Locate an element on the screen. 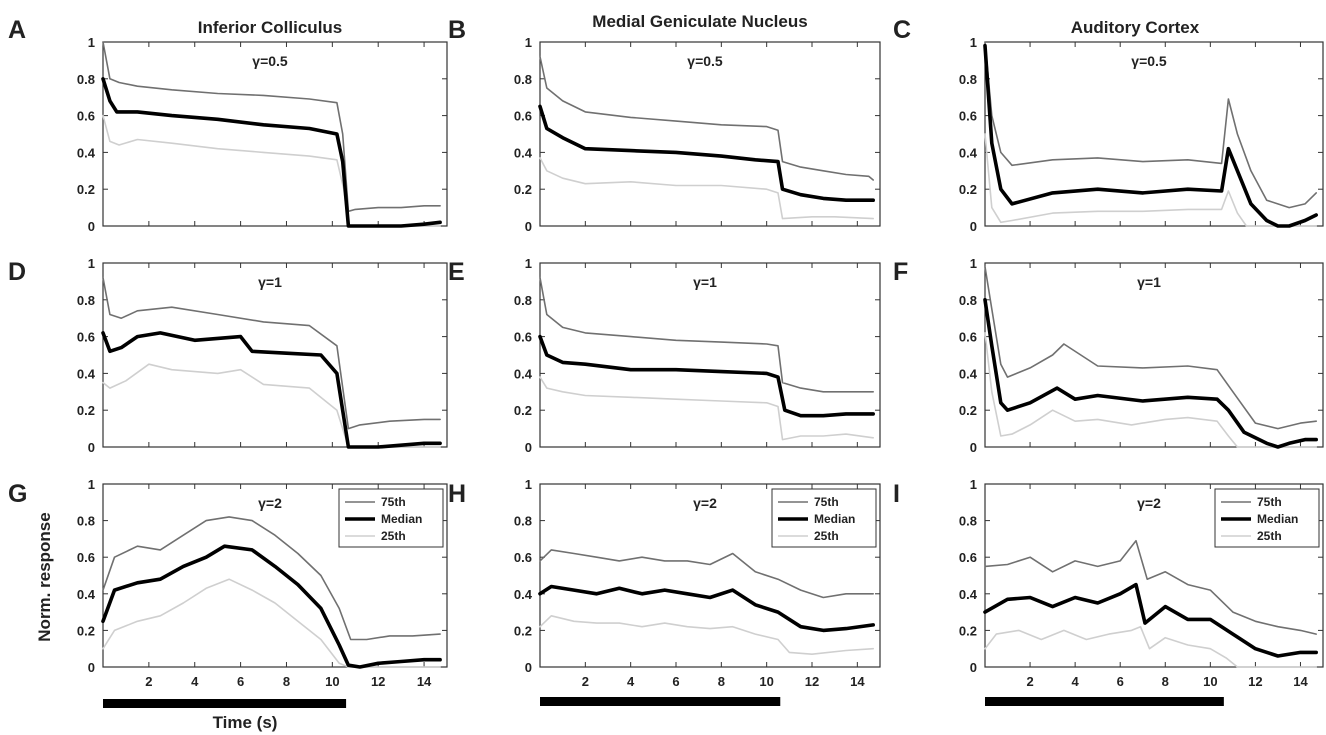 This screenshot has height=735, width=1326. y-axis-label: Norm. response is located at coordinates (44, 576).